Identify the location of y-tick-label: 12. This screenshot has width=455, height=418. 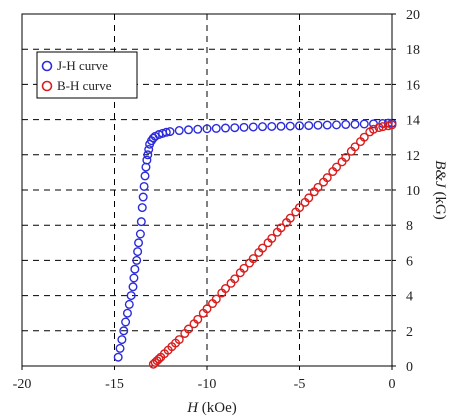
(413, 156).